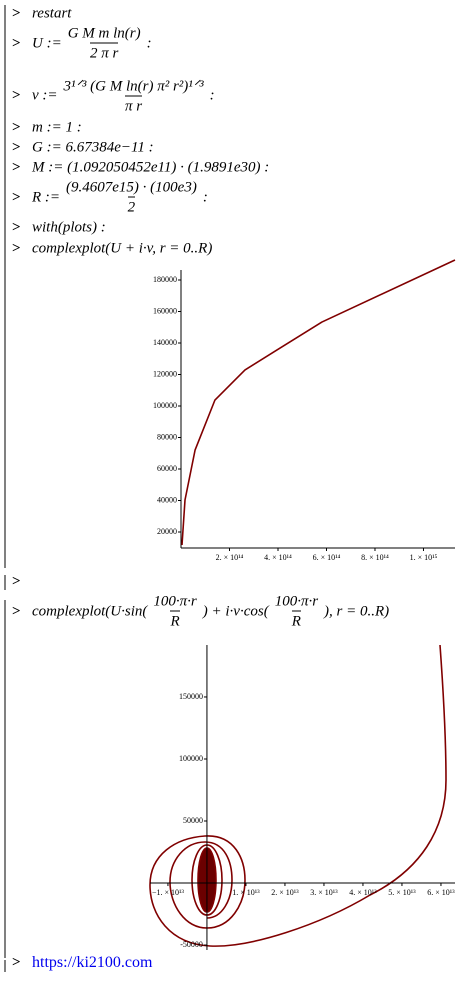 The image size is (473, 994). Describe the element at coordinates (191, 696) in the screenshot. I see `y-tick-label: 150000` at that location.